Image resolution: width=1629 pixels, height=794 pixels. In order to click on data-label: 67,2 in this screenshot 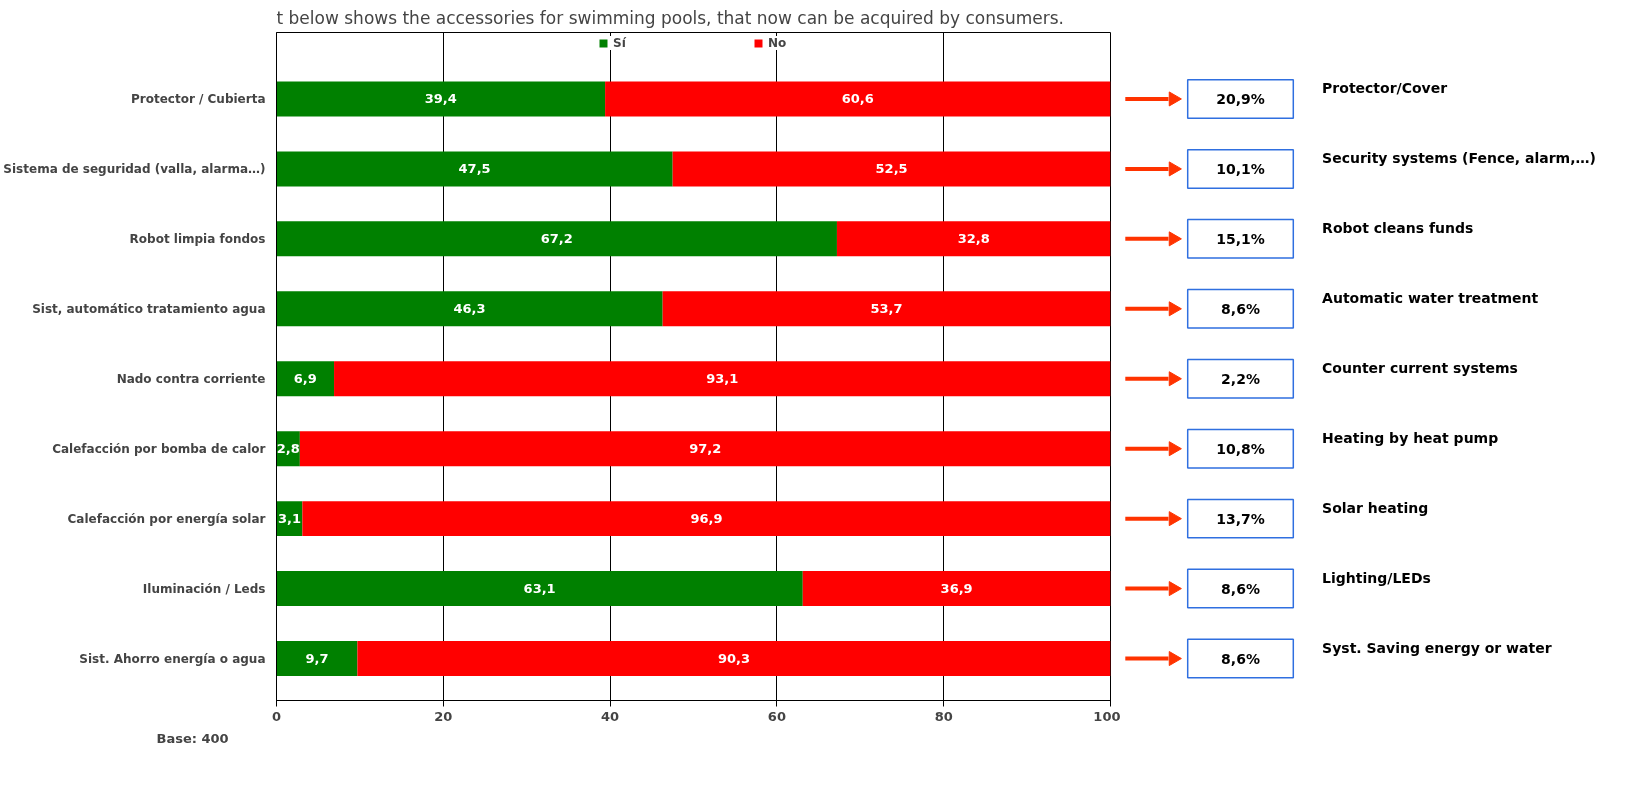, I will do `click(556, 239)`.